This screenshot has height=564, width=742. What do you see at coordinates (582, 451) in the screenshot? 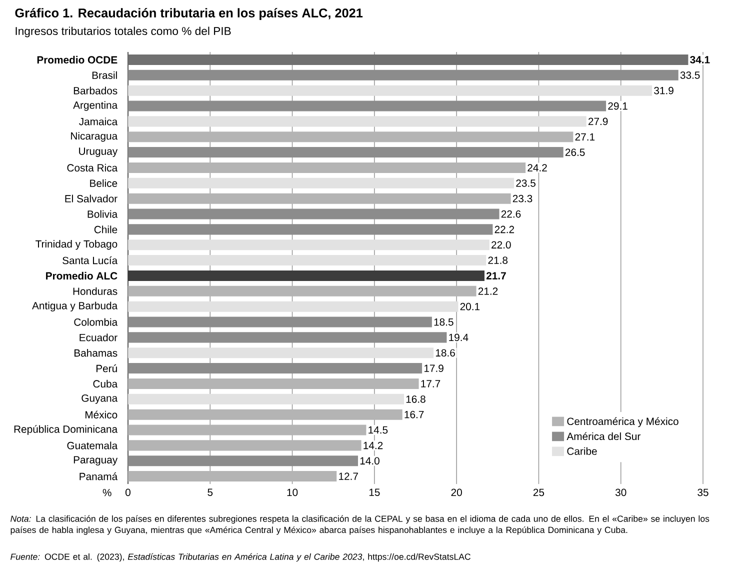
I see `legend-label: Caribe` at bounding box center [582, 451].